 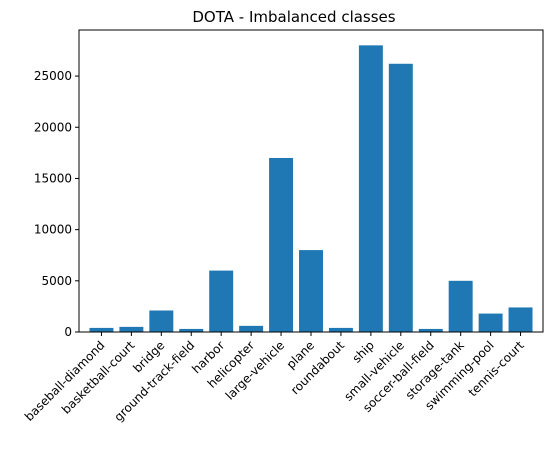 I want to click on y-tick-label: 25000, so click(x=53, y=76).